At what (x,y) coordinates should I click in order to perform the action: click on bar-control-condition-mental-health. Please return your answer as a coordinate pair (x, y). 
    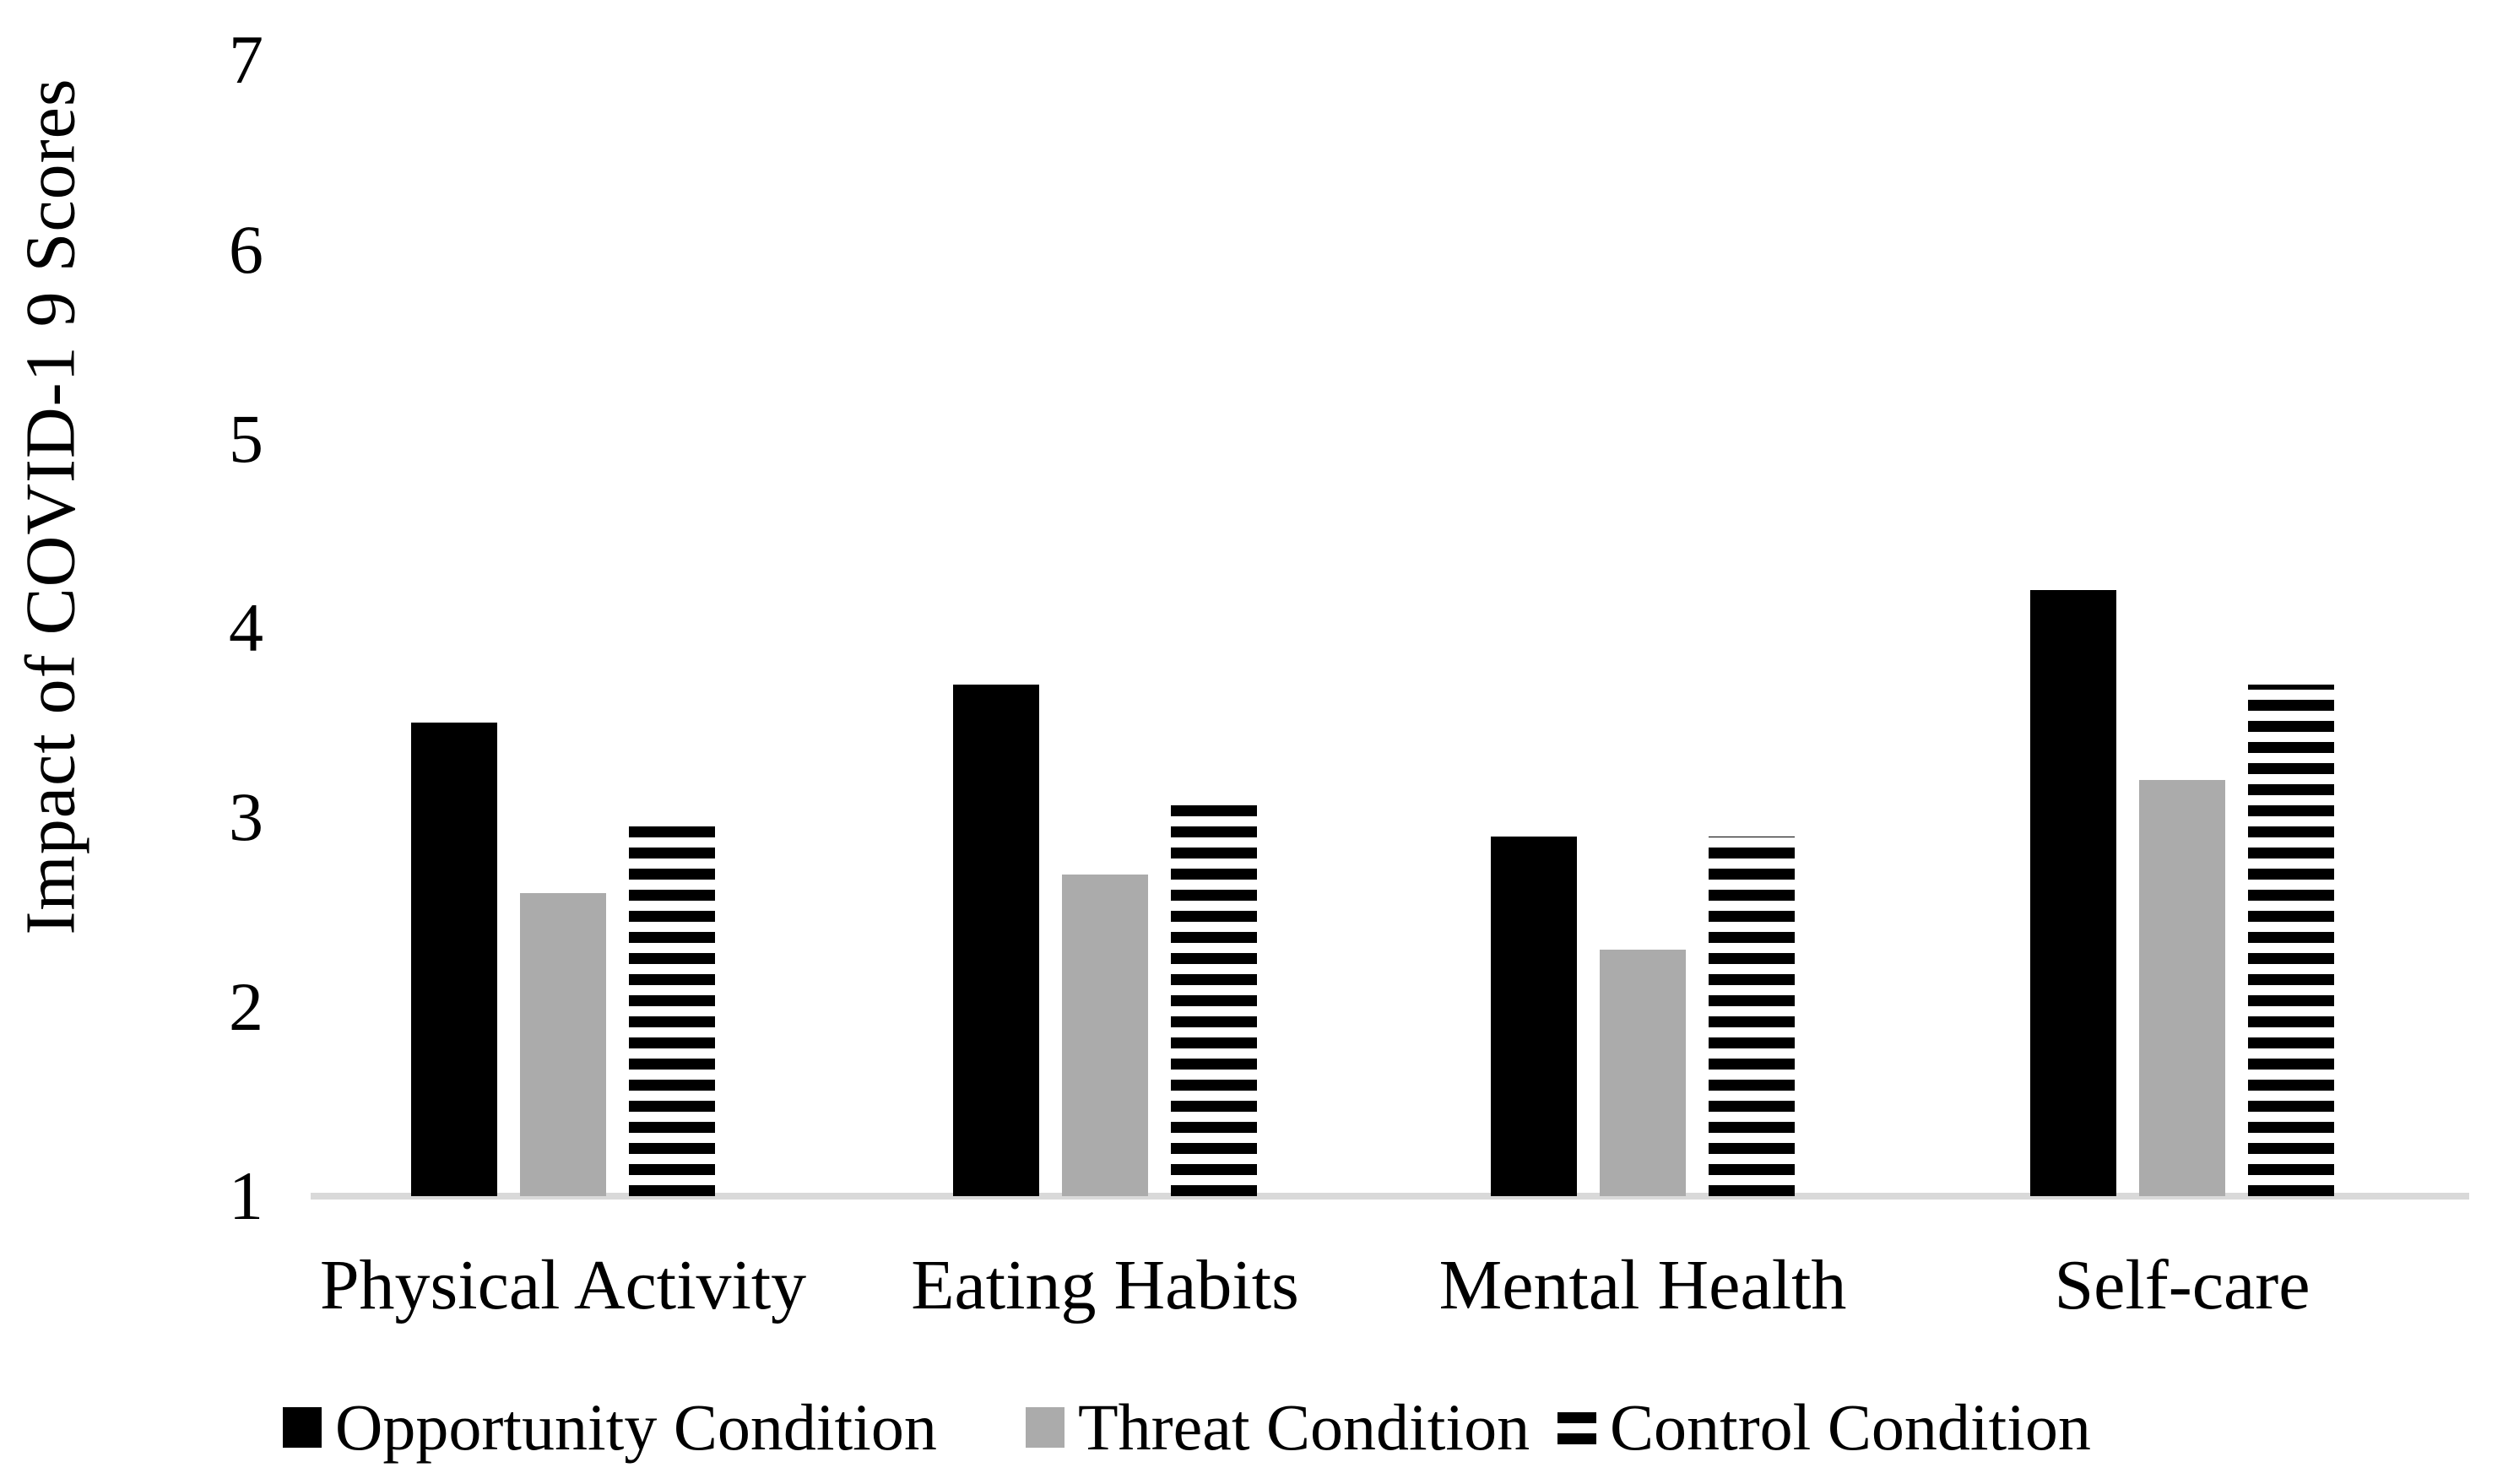
    Looking at the image, I should click on (1752, 1016).